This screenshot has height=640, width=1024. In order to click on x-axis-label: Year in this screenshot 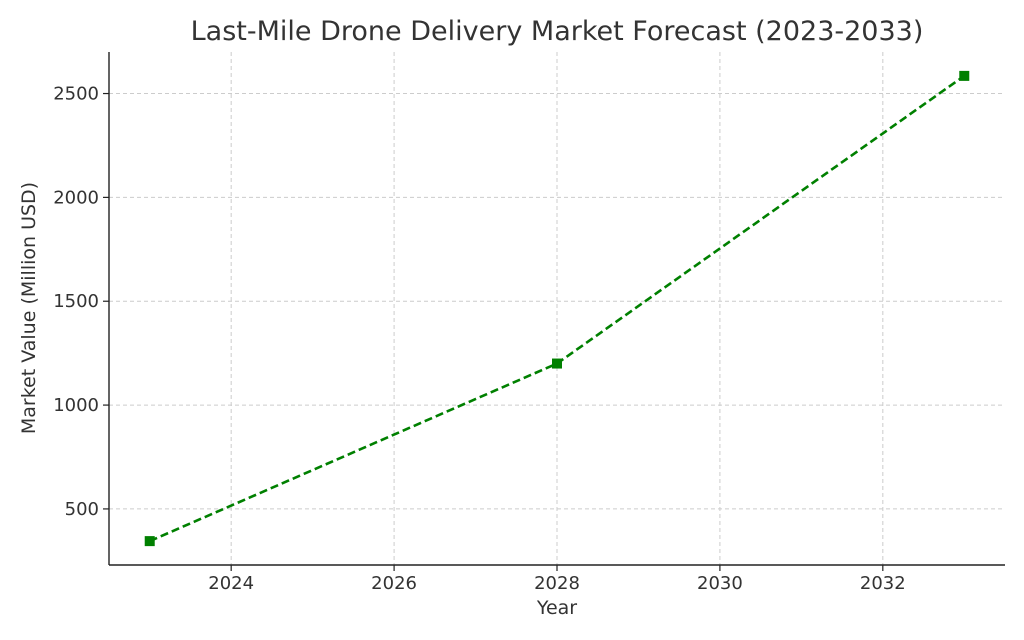, I will do `click(556, 608)`.